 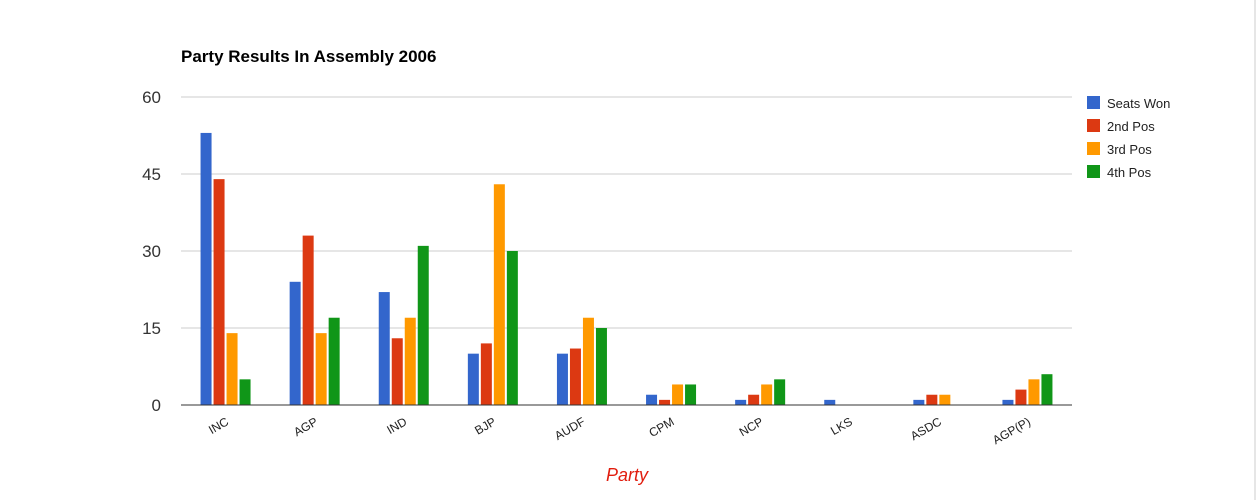 I want to click on bar-4th-pos-bjp, so click(x=512, y=328).